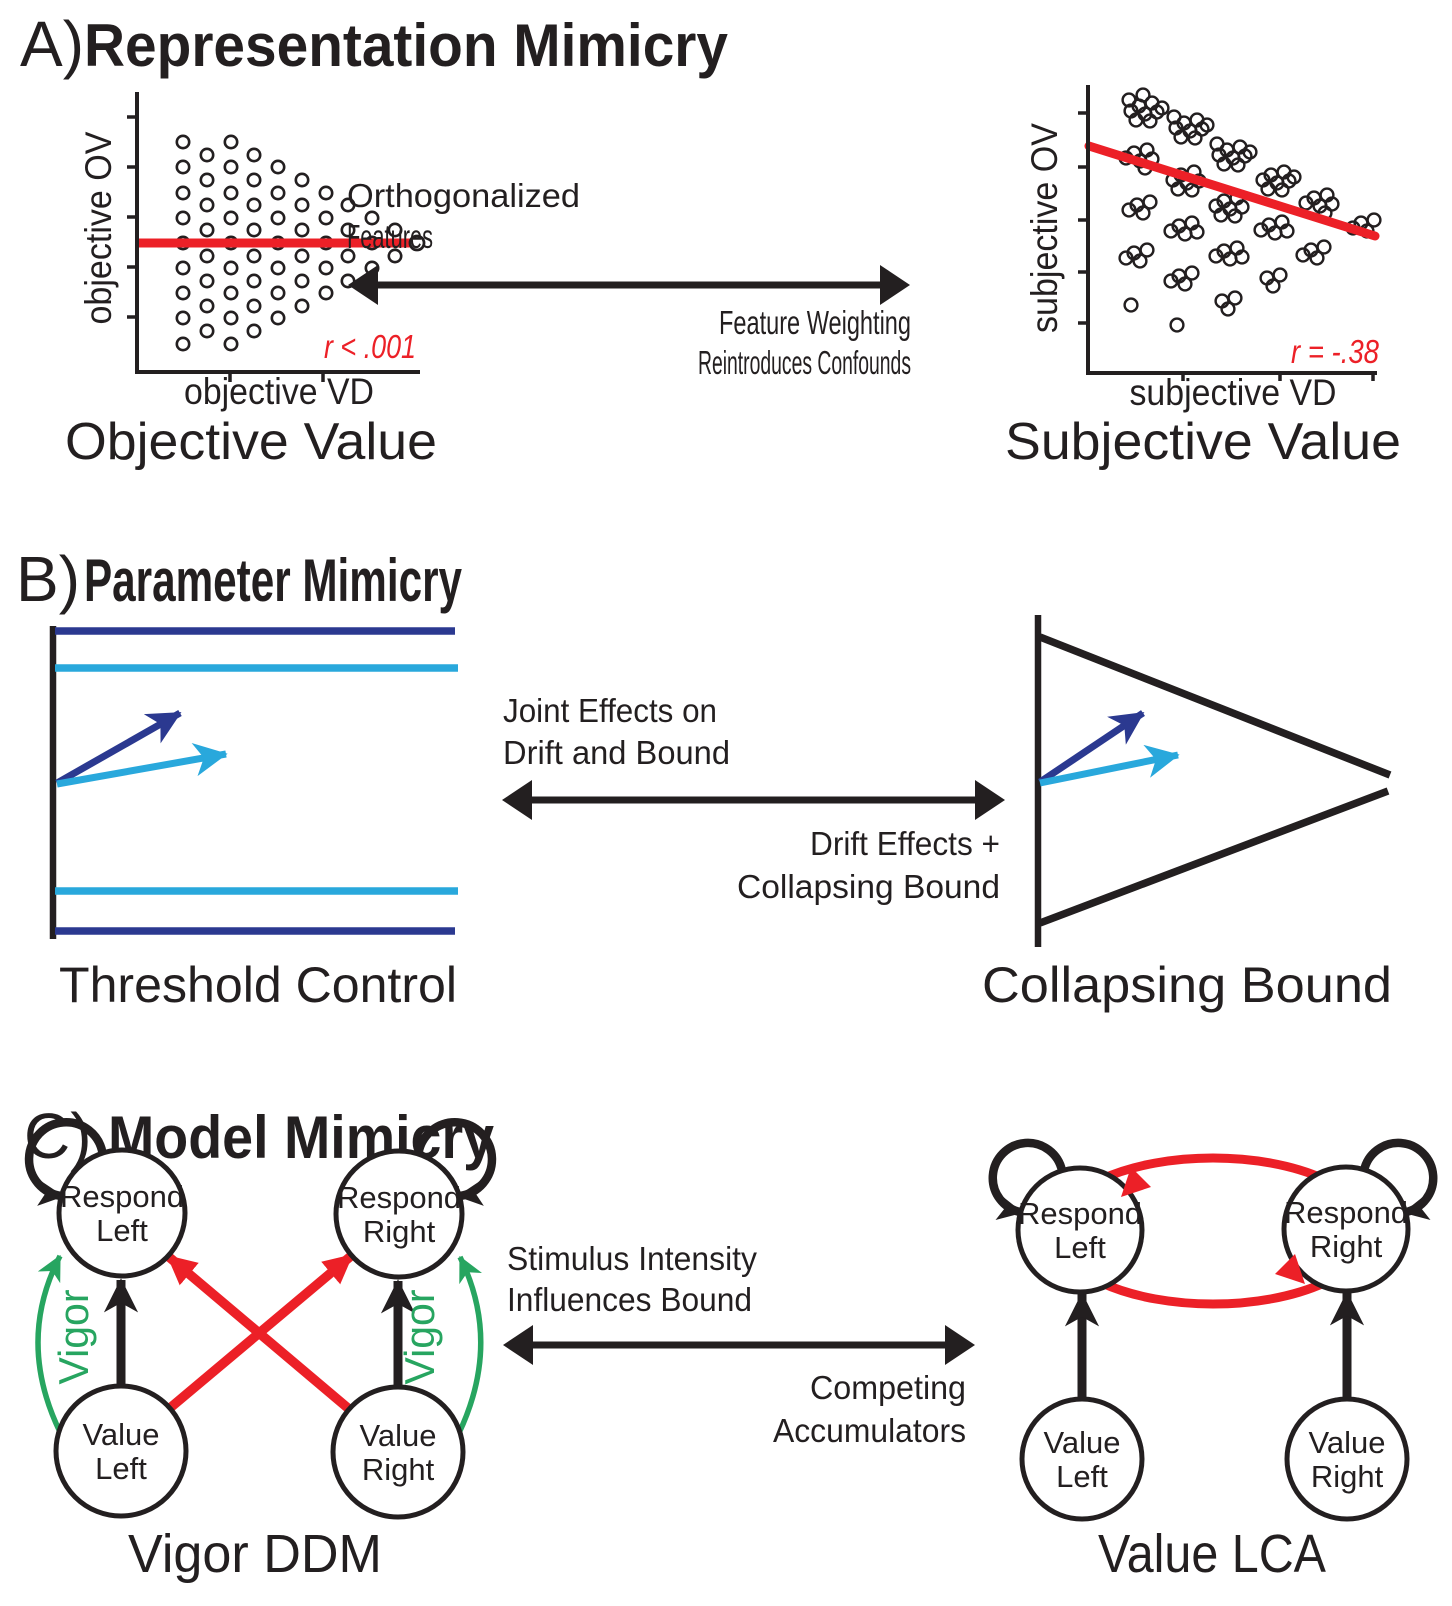  What do you see at coordinates (399, 1197) in the screenshot?
I see `ddm-respond-right-label1: Respond` at bounding box center [399, 1197].